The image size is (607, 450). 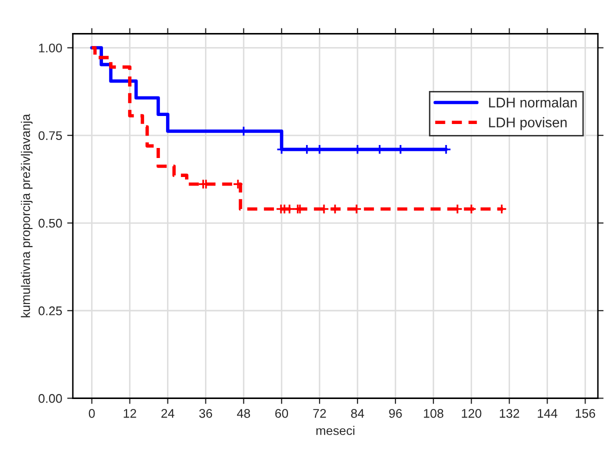 What do you see at coordinates (50, 311) in the screenshot?
I see `y-tick-label: 0.25` at bounding box center [50, 311].